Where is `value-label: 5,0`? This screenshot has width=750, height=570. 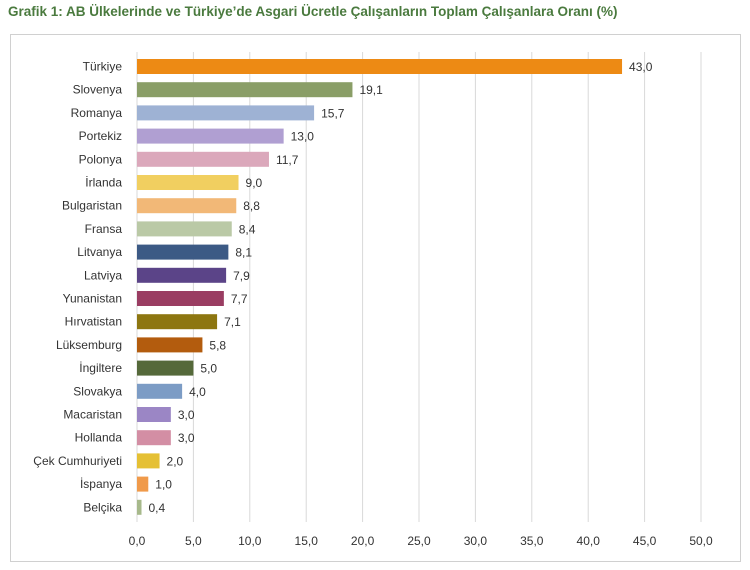 value-label: 5,0 is located at coordinates (208, 369).